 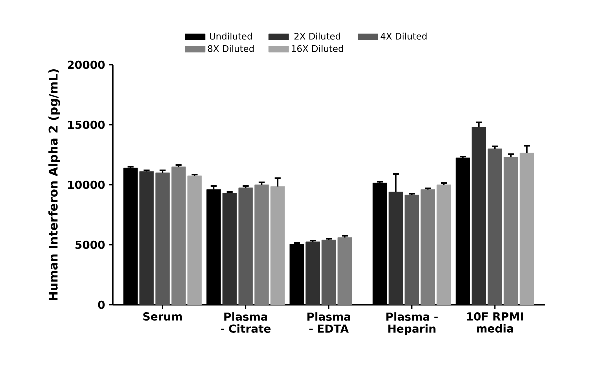 What do you see at coordinates (495, 322) in the screenshot?
I see `x-tick-label: 10F RPMI media` at bounding box center [495, 322].